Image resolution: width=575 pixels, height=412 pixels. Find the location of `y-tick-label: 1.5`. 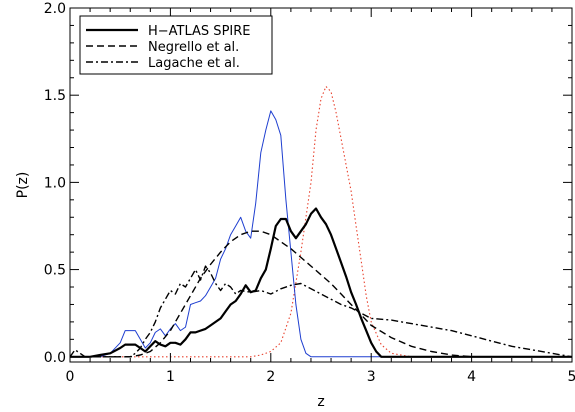

y-tick-label: 1.5 is located at coordinates (55, 96).